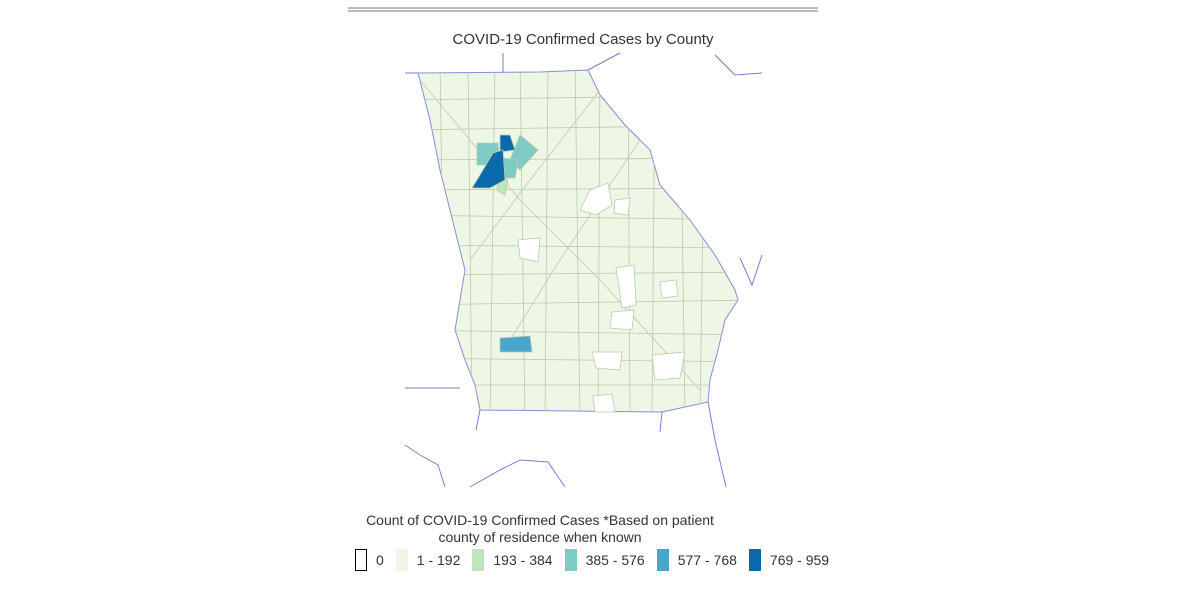  What do you see at coordinates (583, 39) in the screenshot?
I see `chart-title: COVID-19 Confirmed Cases by County` at bounding box center [583, 39].